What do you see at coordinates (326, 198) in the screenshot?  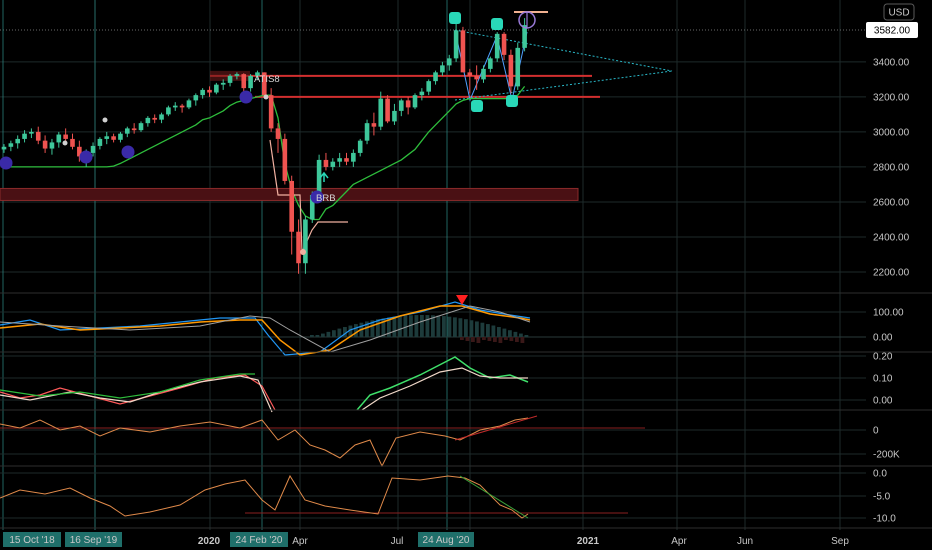 I see `annotation-brb: BRB` at bounding box center [326, 198].